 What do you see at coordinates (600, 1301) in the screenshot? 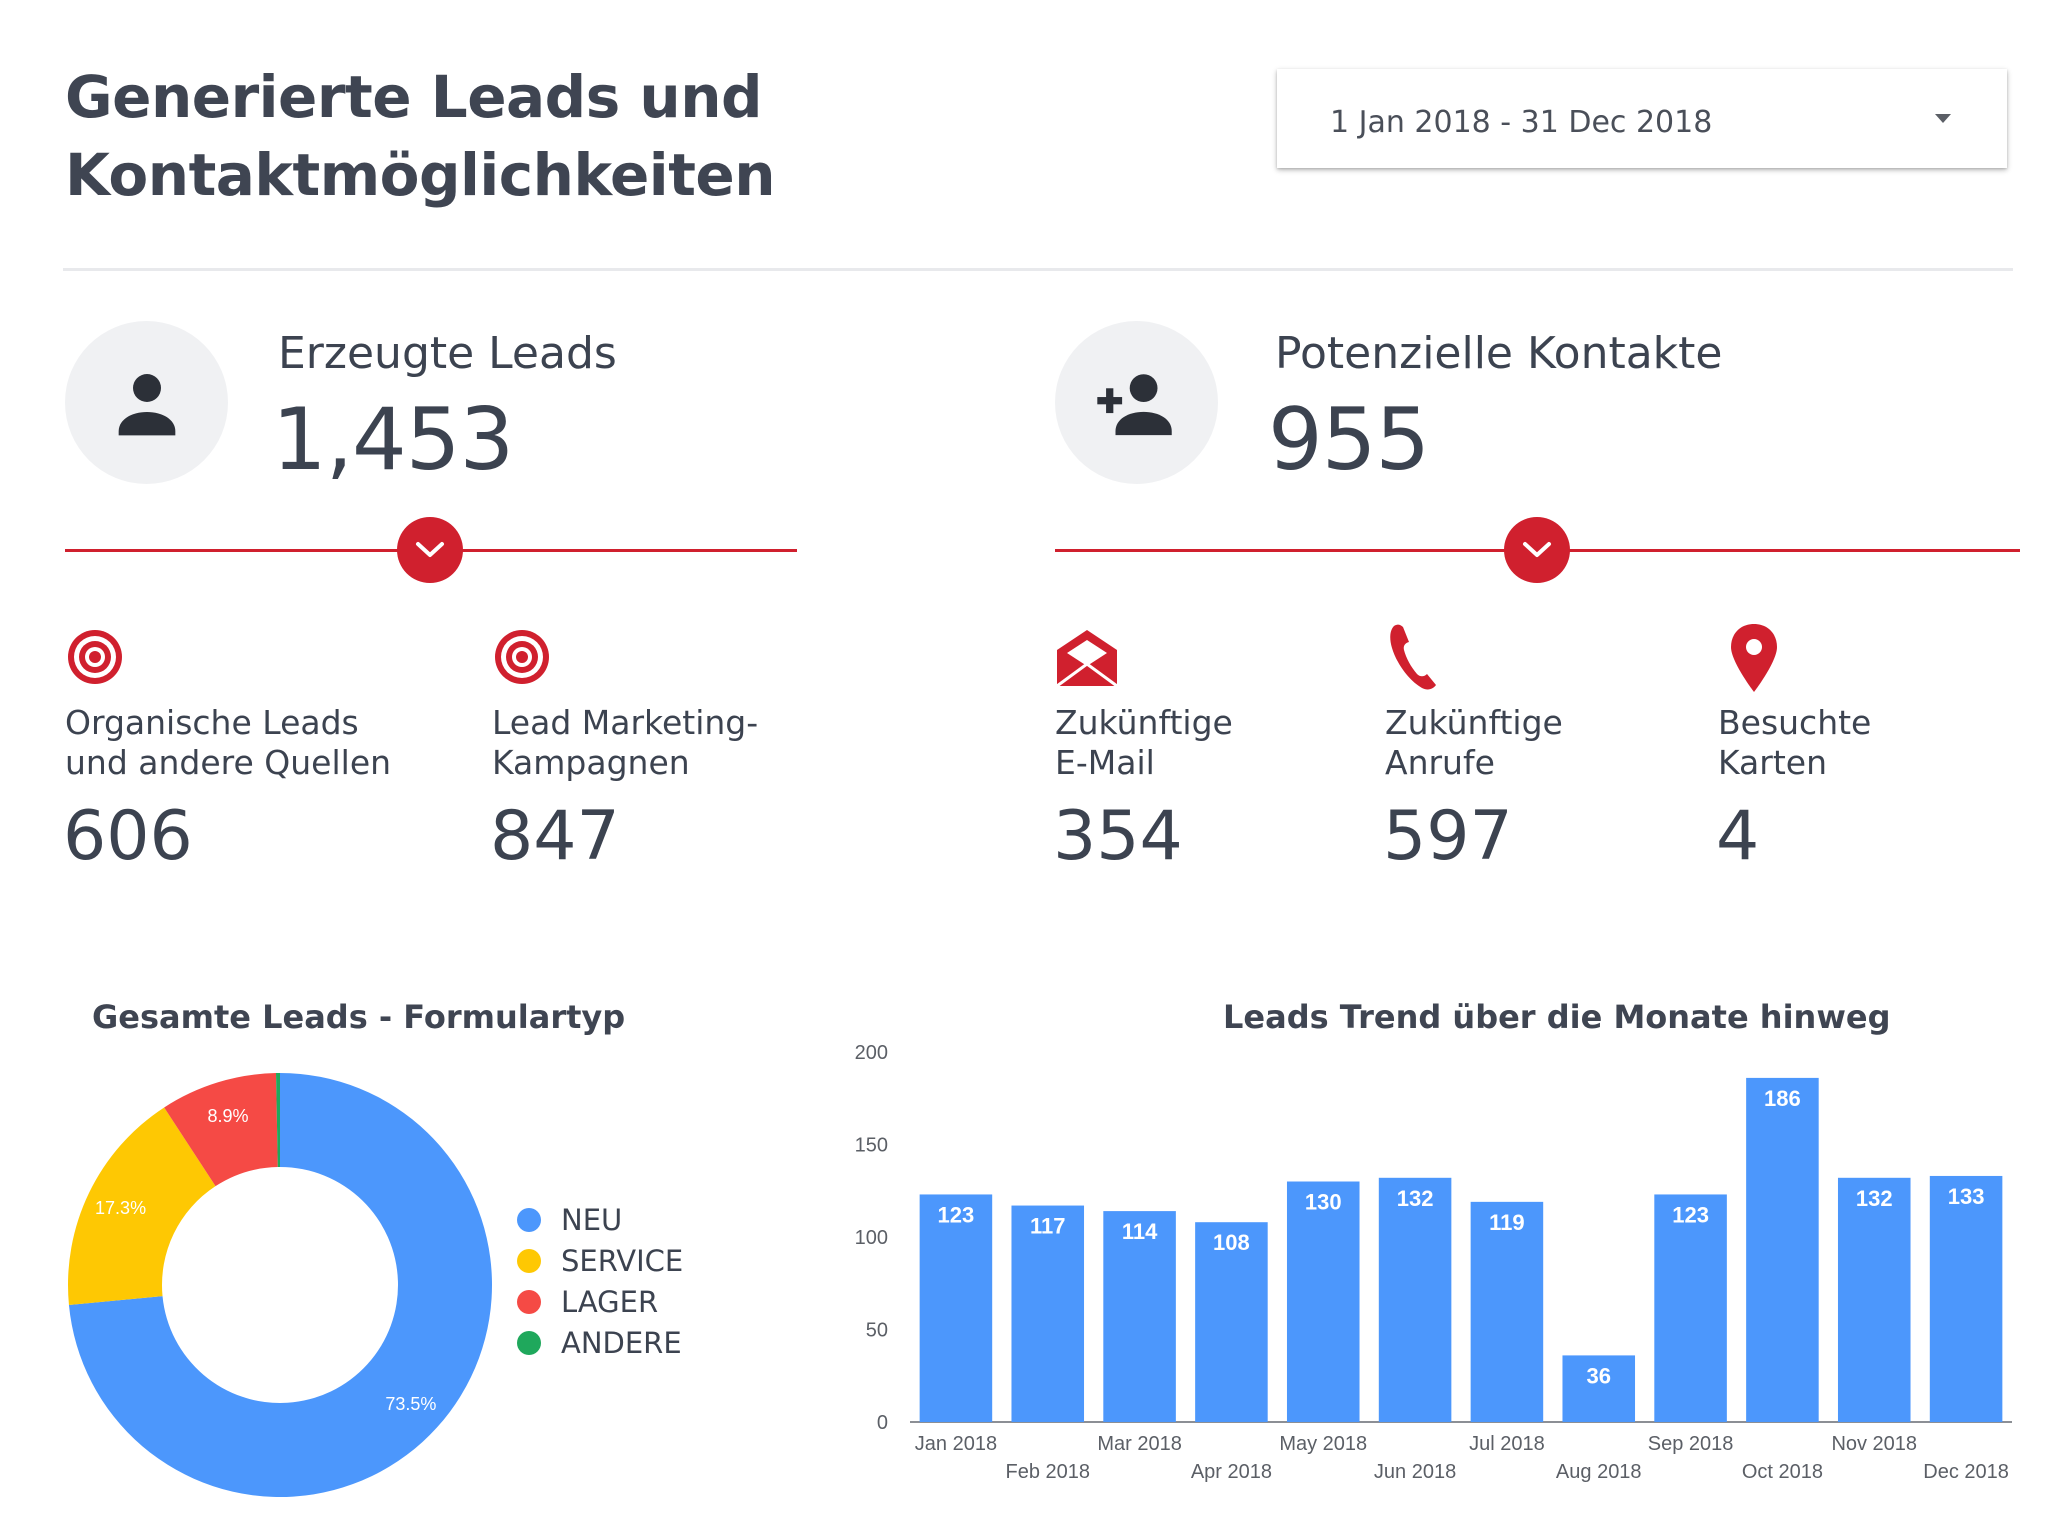
I see `legend-item-lager: LAGER` at bounding box center [600, 1301].